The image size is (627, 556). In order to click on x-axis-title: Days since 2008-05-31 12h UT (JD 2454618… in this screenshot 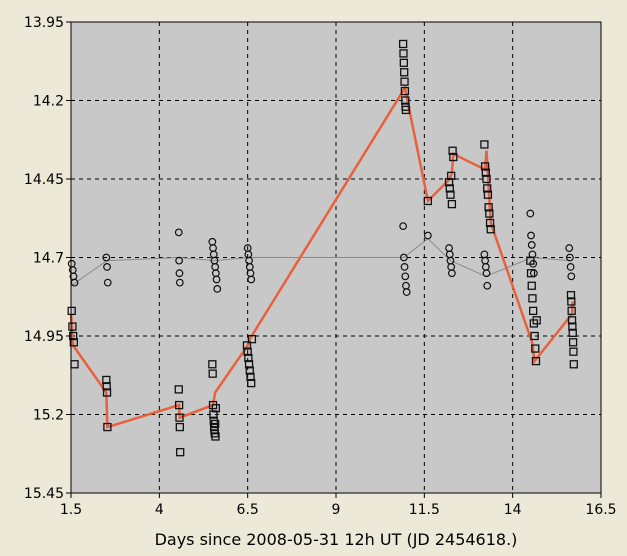, I will do `click(336, 539)`.